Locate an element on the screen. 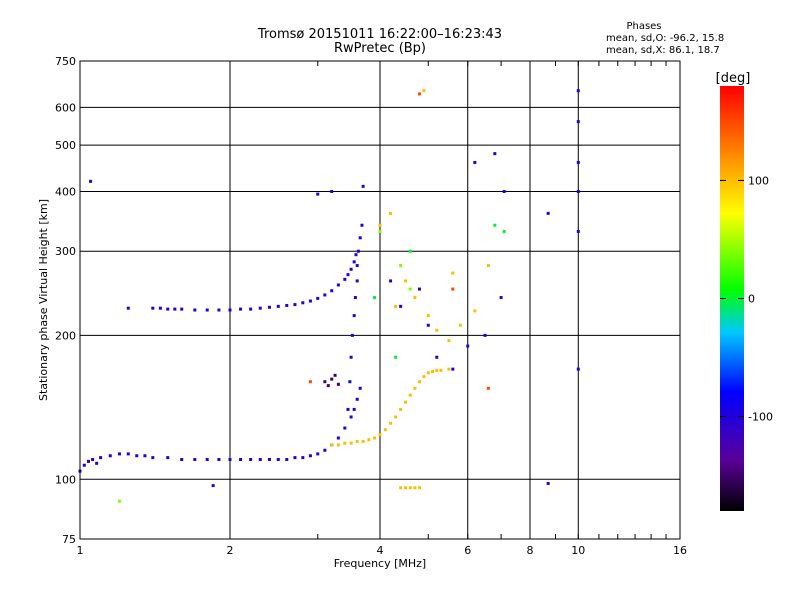  x-tick-label: 10 is located at coordinates (578, 550).